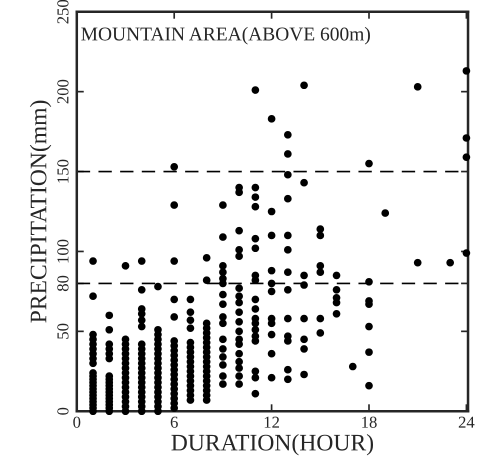 The height and width of the screenshot is (470, 483). What do you see at coordinates (63, 284) in the screenshot?
I see `y-tick-label: 80` at bounding box center [63, 284].